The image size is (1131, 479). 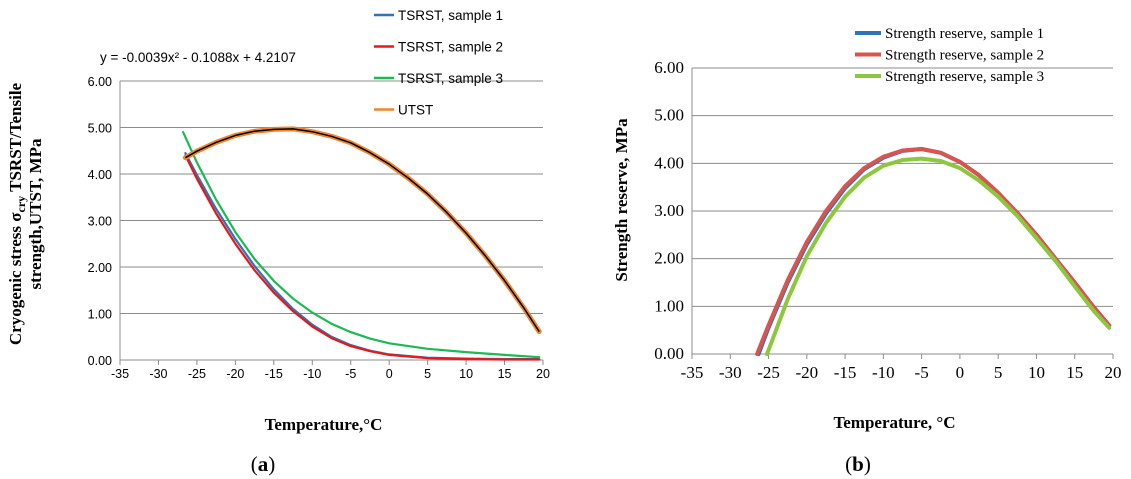 I want to click on trendline, so click(x=362, y=230).